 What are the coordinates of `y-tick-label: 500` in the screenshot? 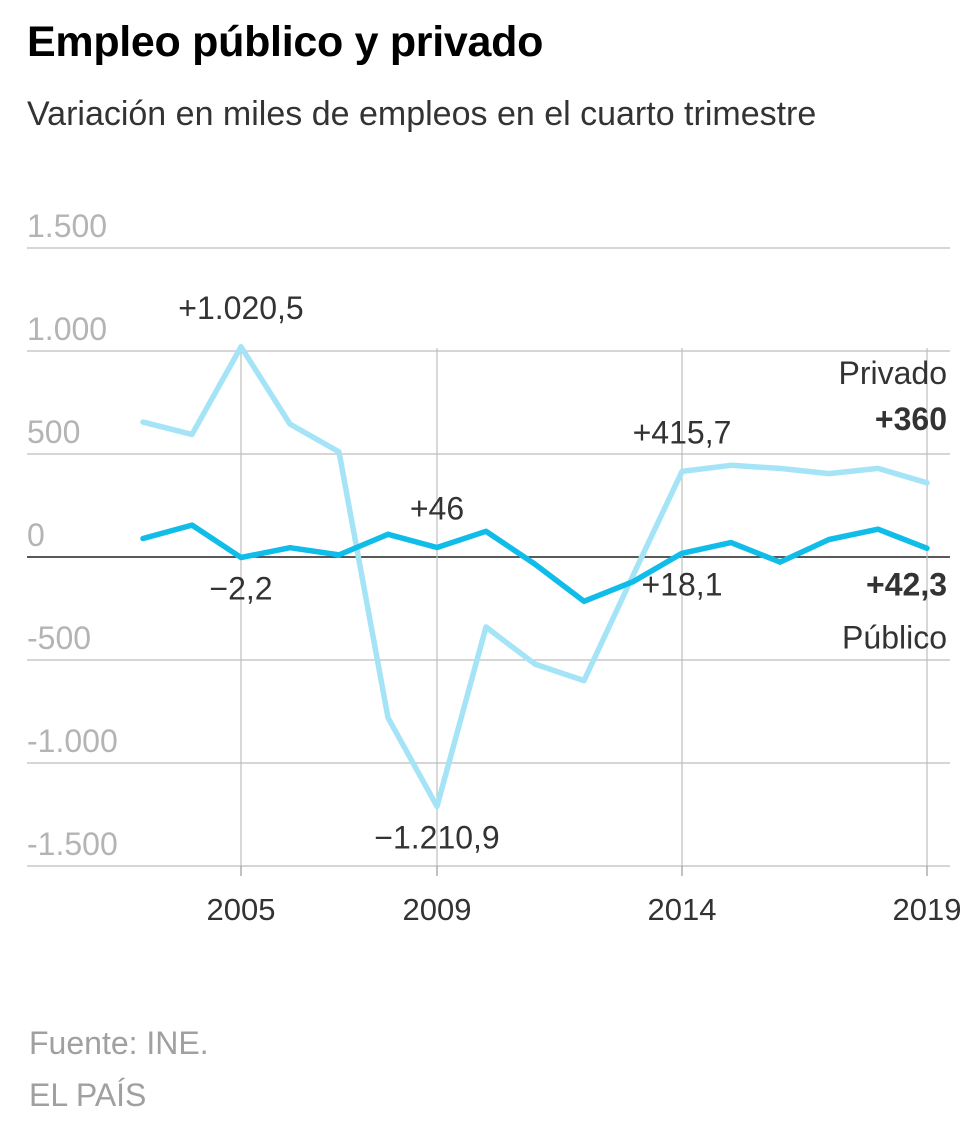 It's located at (53, 432).